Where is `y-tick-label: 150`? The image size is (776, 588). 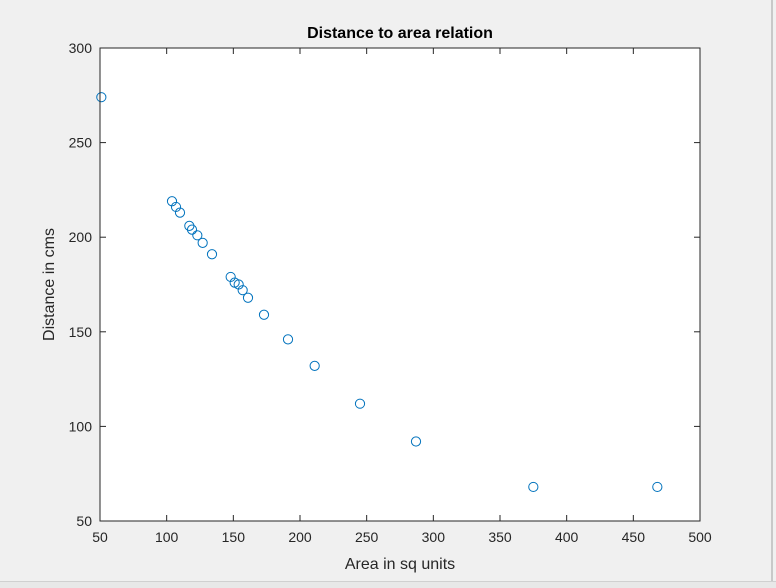 y-tick-label: 150 is located at coordinates (81, 332).